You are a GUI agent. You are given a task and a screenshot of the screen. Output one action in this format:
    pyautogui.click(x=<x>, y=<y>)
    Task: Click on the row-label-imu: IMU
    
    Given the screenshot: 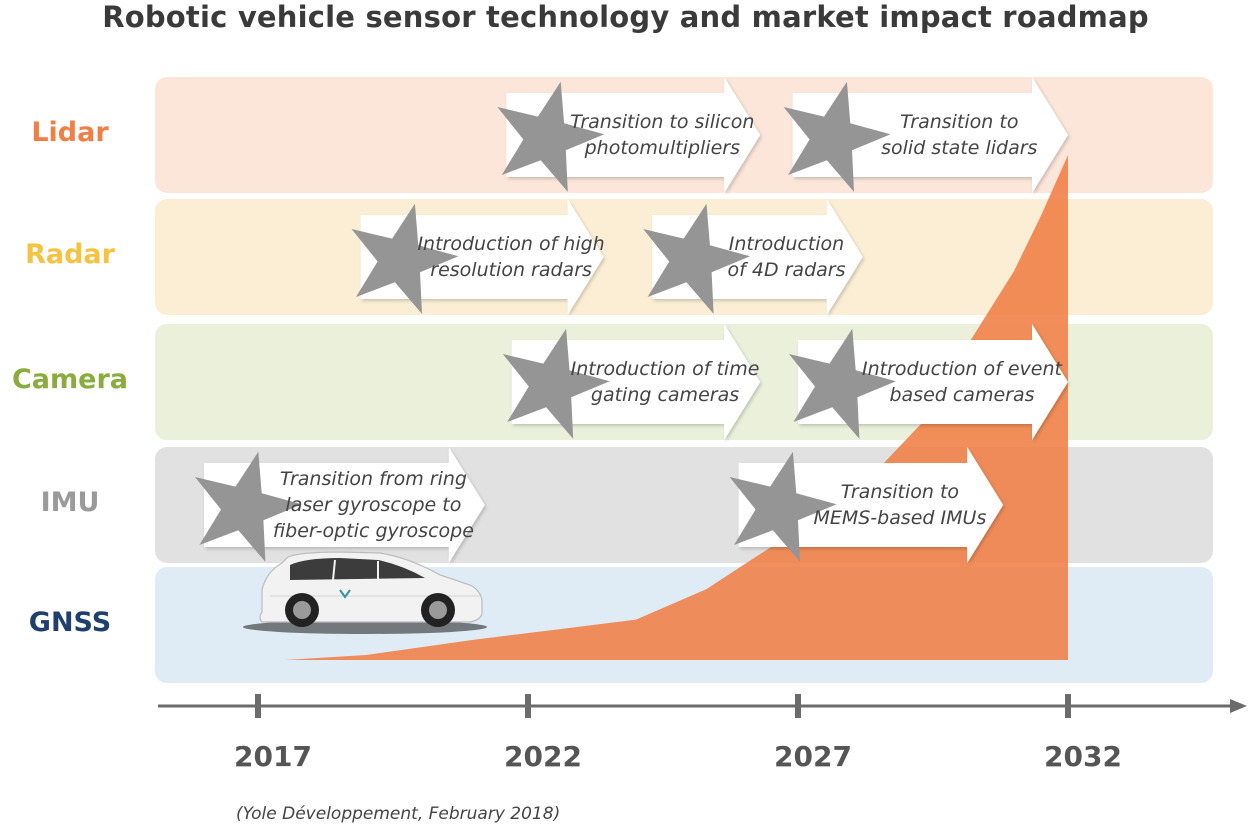 What is the action you would take?
    pyautogui.click(x=70, y=502)
    